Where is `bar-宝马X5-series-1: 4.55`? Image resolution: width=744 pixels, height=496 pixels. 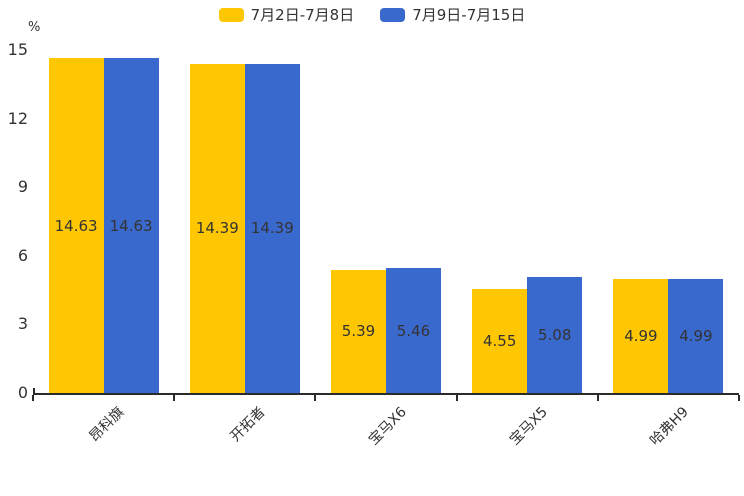
bar-宝马X5-series-1: 4.55 is located at coordinates (500, 340).